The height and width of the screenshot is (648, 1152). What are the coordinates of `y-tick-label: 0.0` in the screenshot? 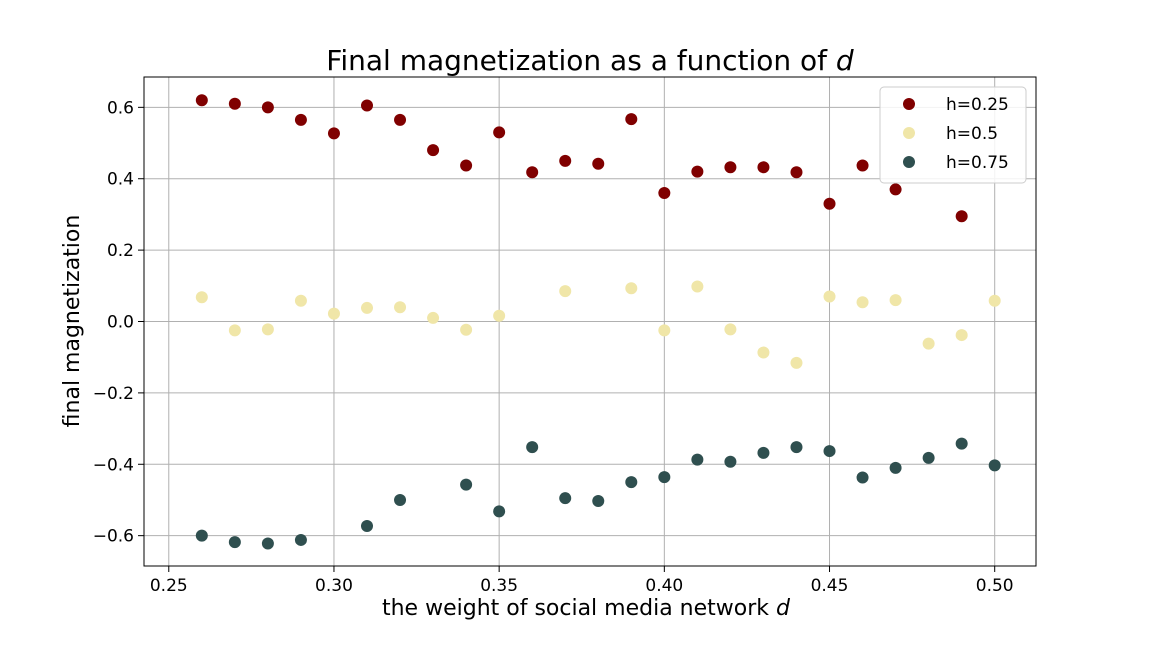 It's located at (120, 323).